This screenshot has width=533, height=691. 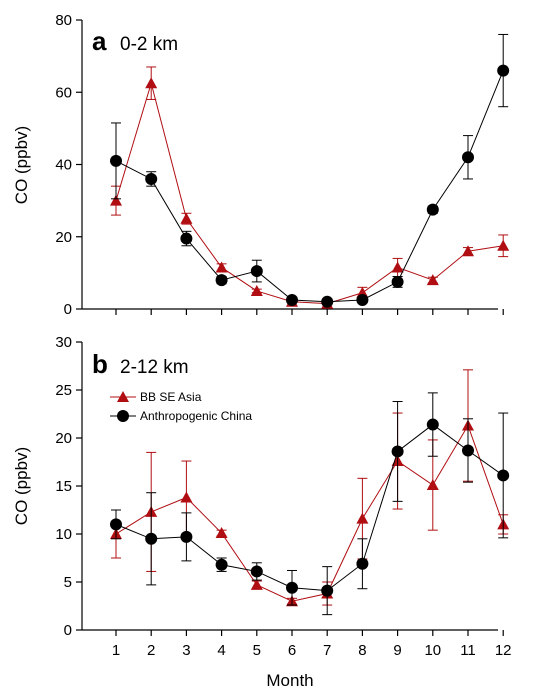 I want to click on panel-b-y-tick-label: 25, so click(x=63, y=390).